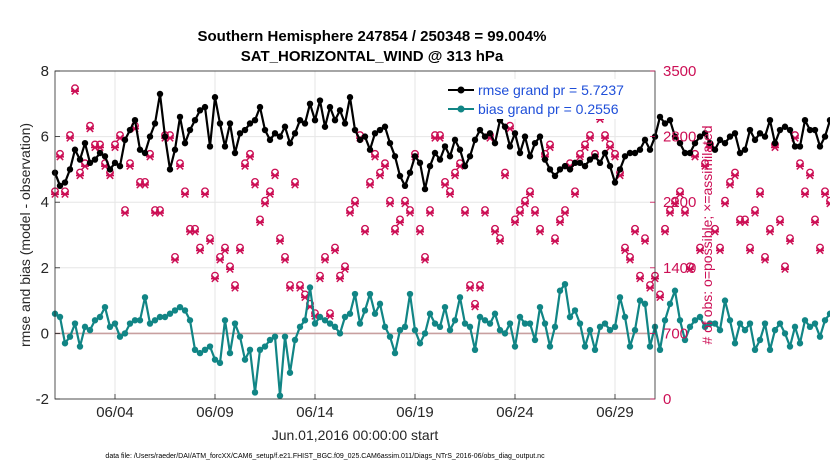 The height and width of the screenshot is (470, 830). What do you see at coordinates (615, 412) in the screenshot?
I see `x-tick-label: 06/29` at bounding box center [615, 412].